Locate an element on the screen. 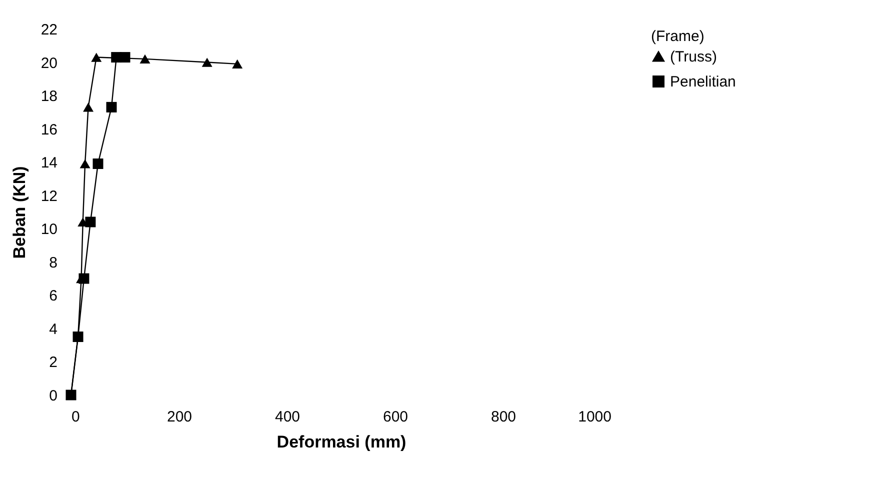 This screenshot has height=490, width=874. y-tick-label: 12 is located at coordinates (49, 196).